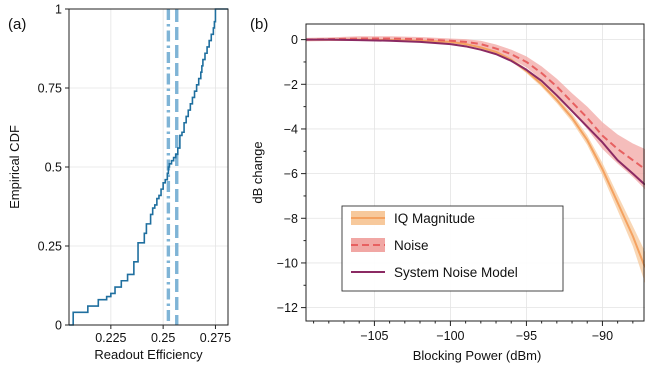 The width and height of the screenshot is (645, 375). I want to click on panel-a-y-ticks: 0 0.25 0.5 0.75 1, so click(53, 168).